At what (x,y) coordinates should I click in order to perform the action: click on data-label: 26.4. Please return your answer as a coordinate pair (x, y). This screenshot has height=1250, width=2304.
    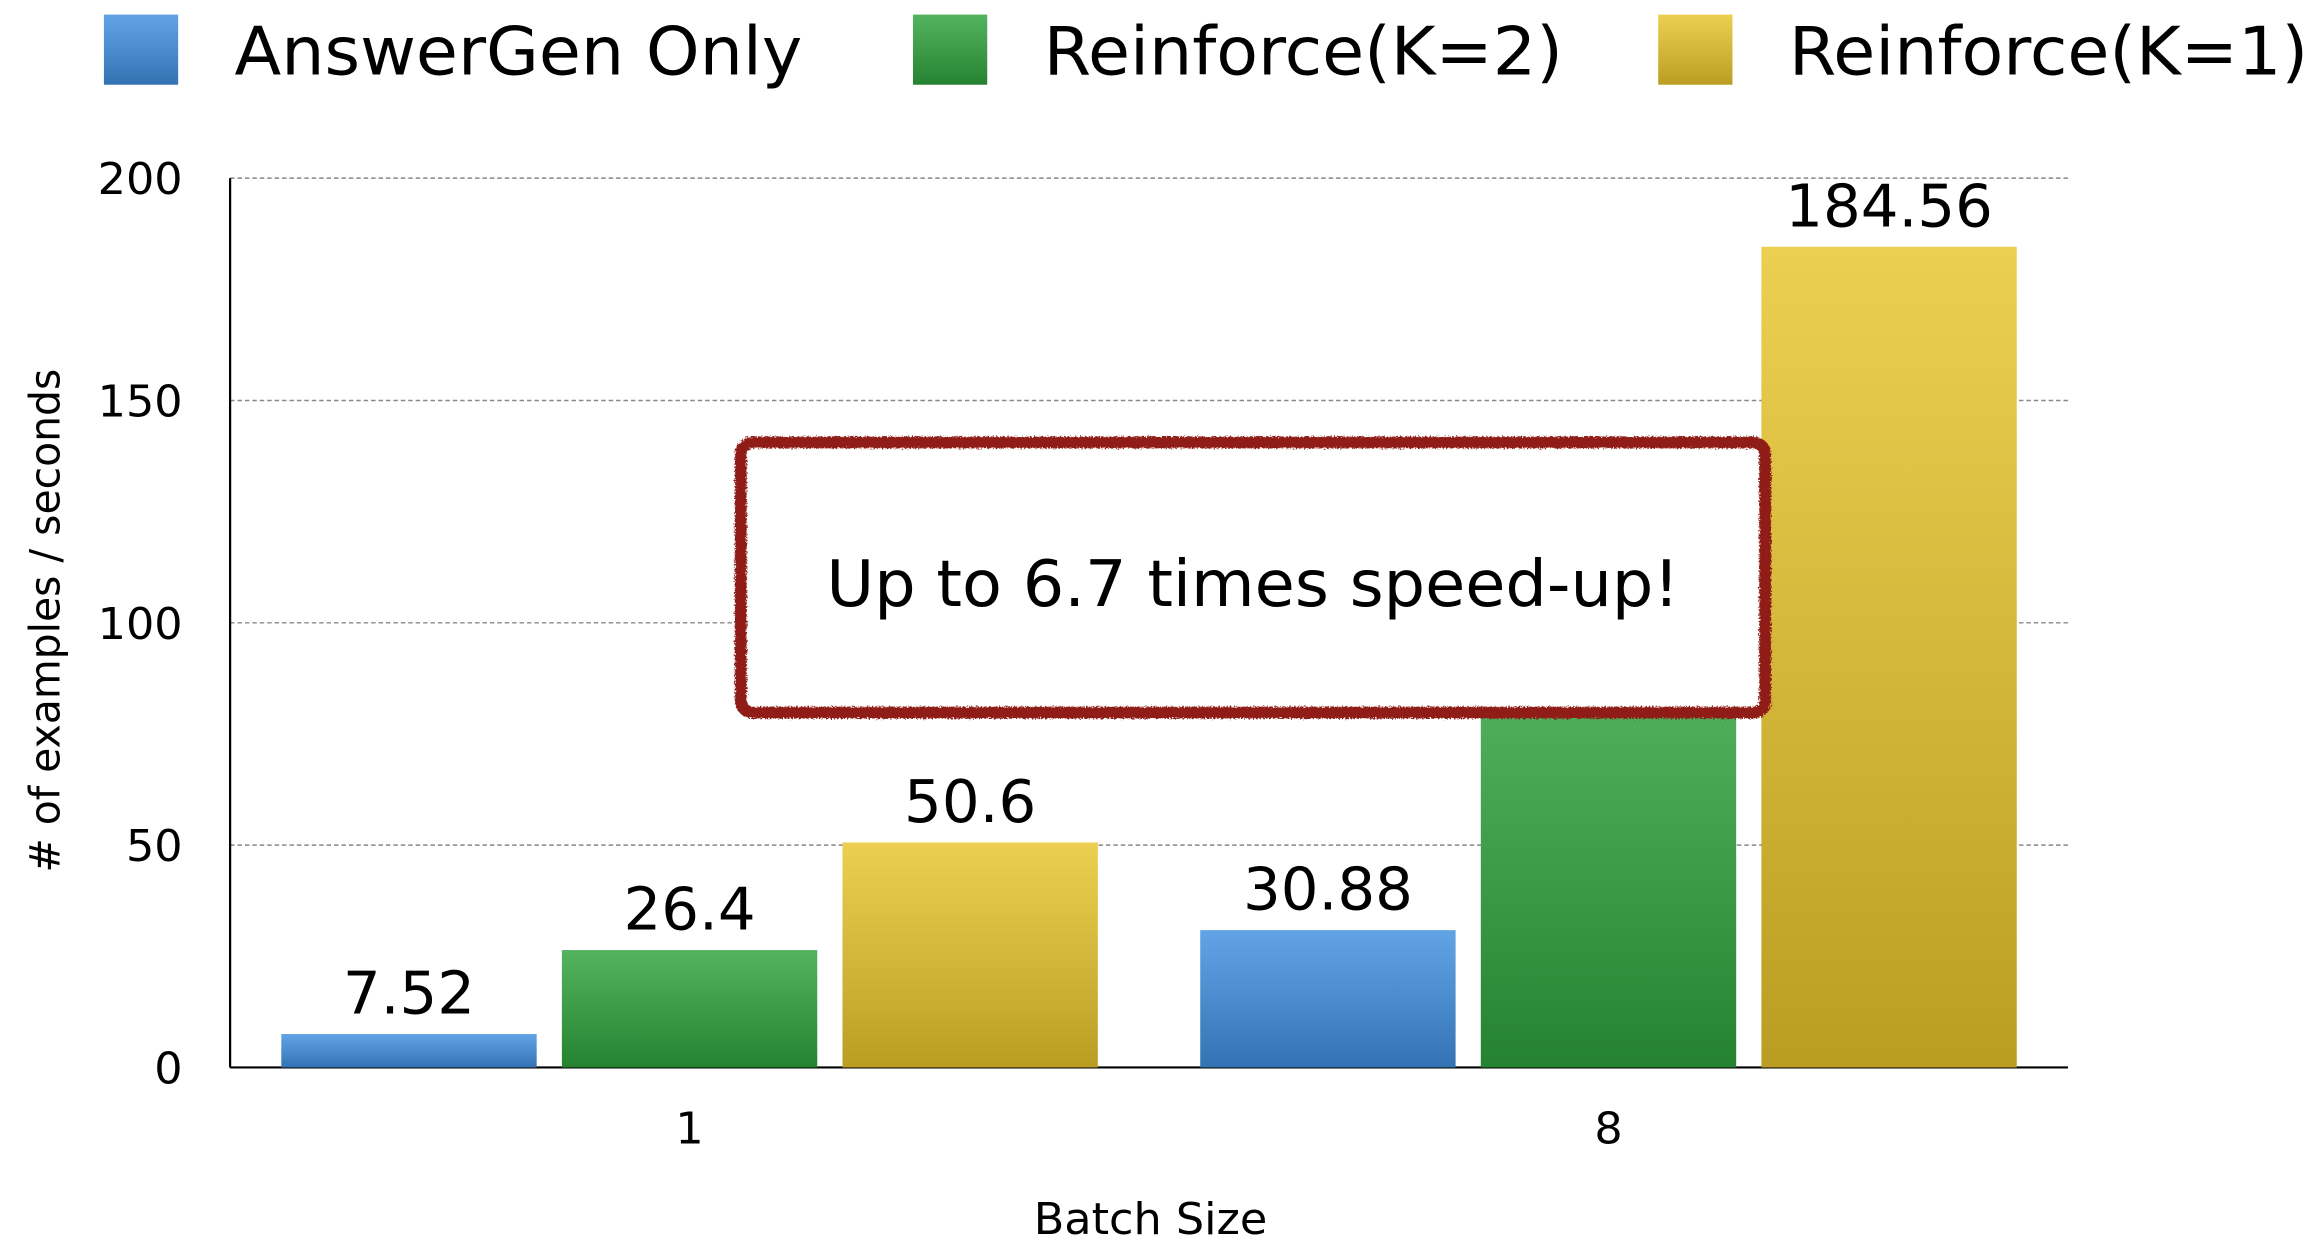
    Looking at the image, I should click on (689, 909).